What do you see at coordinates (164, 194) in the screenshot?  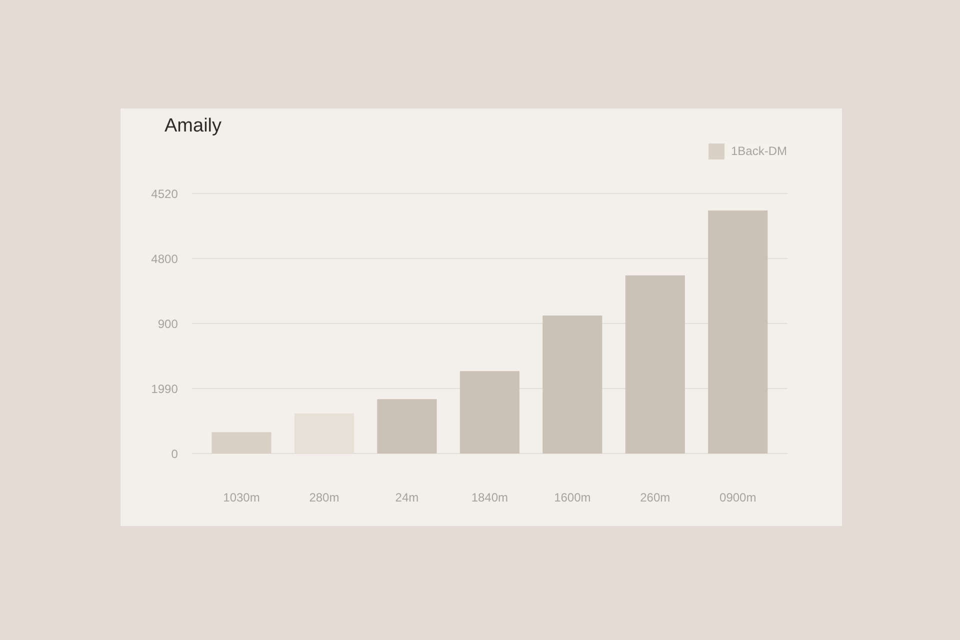 I see `text: 4520` at bounding box center [164, 194].